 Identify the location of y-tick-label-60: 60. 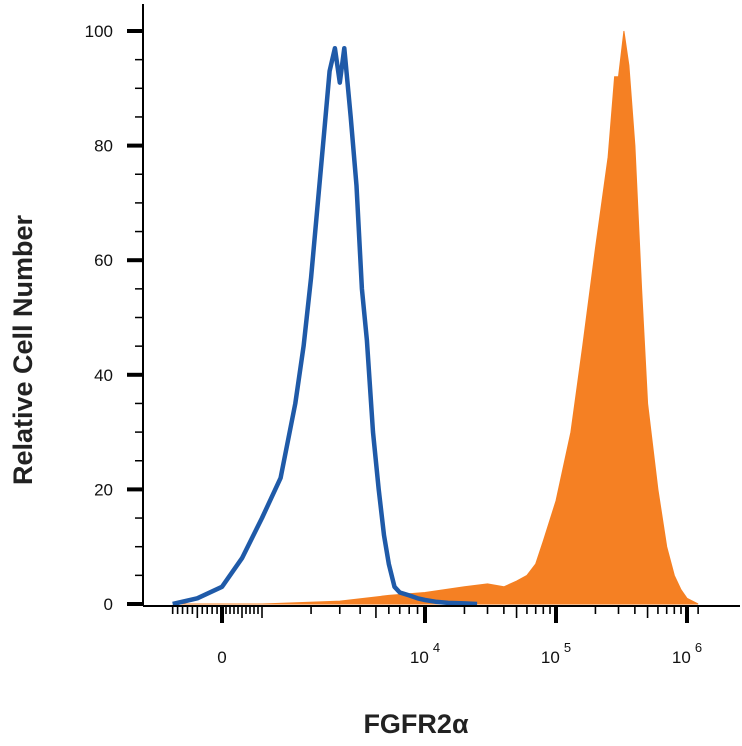
(103, 260).